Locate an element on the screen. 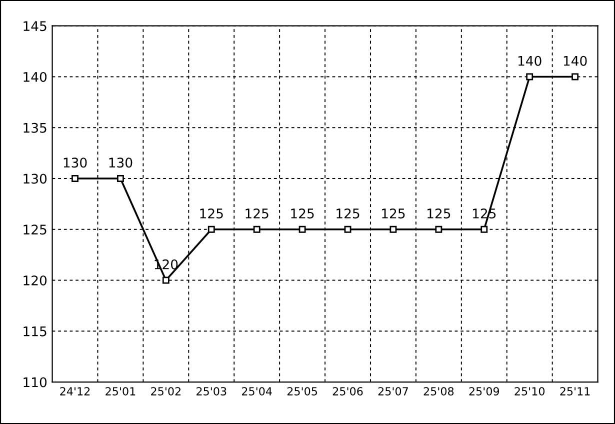 The height and width of the screenshot is (424, 615). y-tick-label: 115 is located at coordinates (35, 331).